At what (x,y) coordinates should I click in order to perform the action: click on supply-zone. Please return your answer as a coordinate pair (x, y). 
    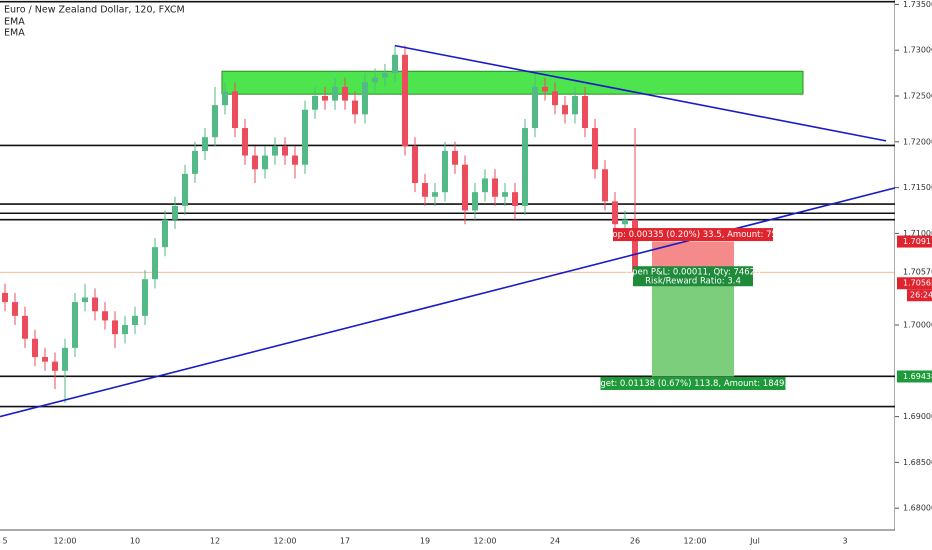
    Looking at the image, I should click on (512, 82).